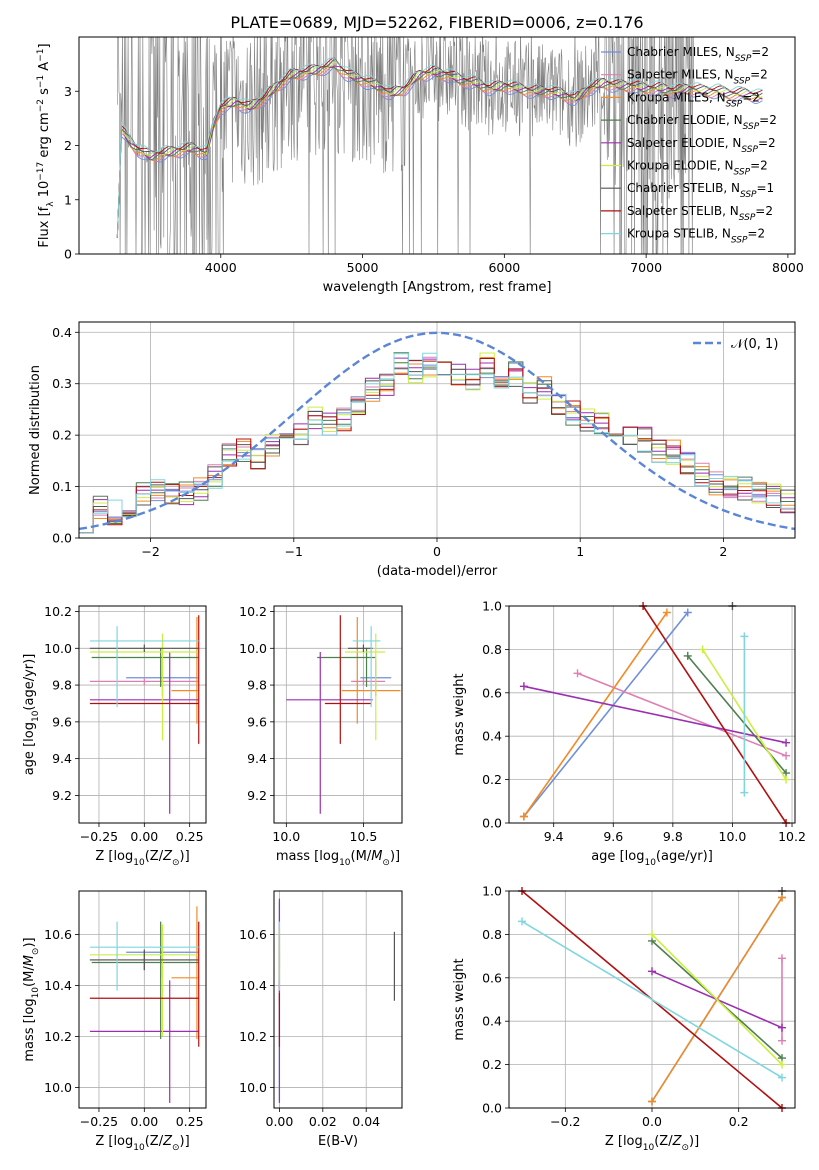 This screenshot has height=1170, width=819. What do you see at coordinates (701, 145) in the screenshot?
I see `legend-entry: Salpeter ELODIE, NSSP=2` at bounding box center [701, 145].